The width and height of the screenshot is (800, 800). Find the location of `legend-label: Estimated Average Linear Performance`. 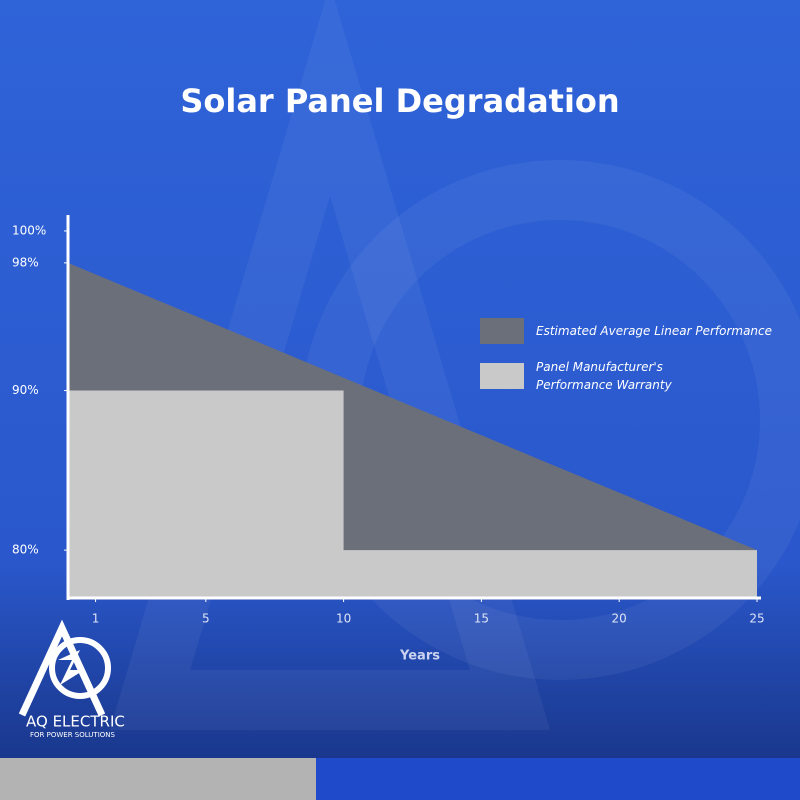

legend-label: Estimated Average Linear Performance is located at coordinates (654, 331).